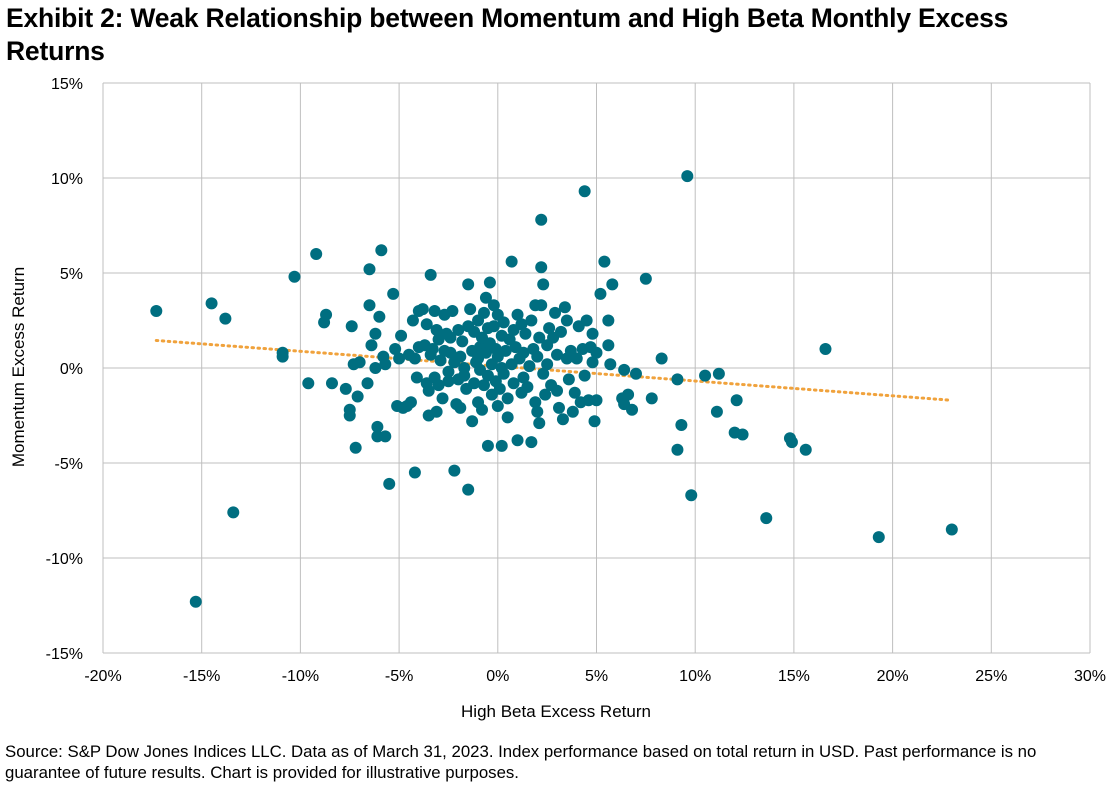  Describe the element at coordinates (497, 676) in the screenshot. I see `x-tick-label: 0%` at that location.